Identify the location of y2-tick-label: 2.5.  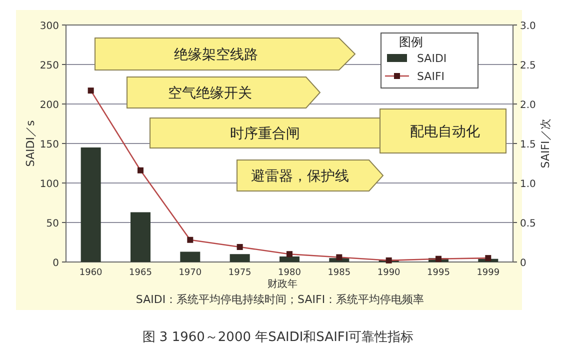
(528, 66).